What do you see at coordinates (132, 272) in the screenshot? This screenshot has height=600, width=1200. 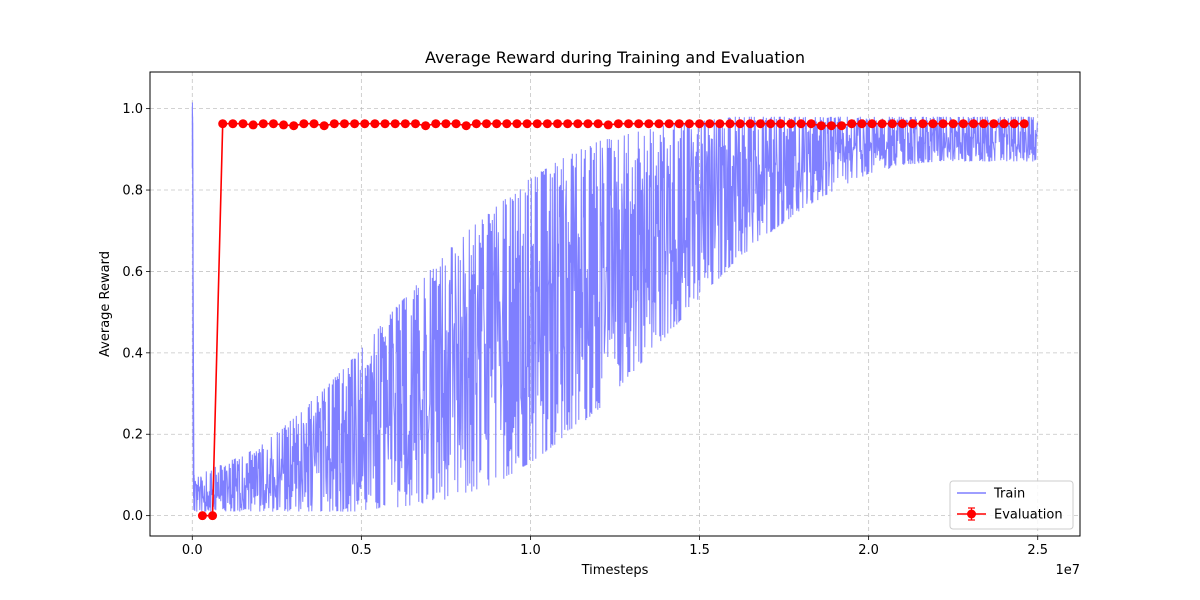 I see `y-tick-label: 0.6` at bounding box center [132, 272].